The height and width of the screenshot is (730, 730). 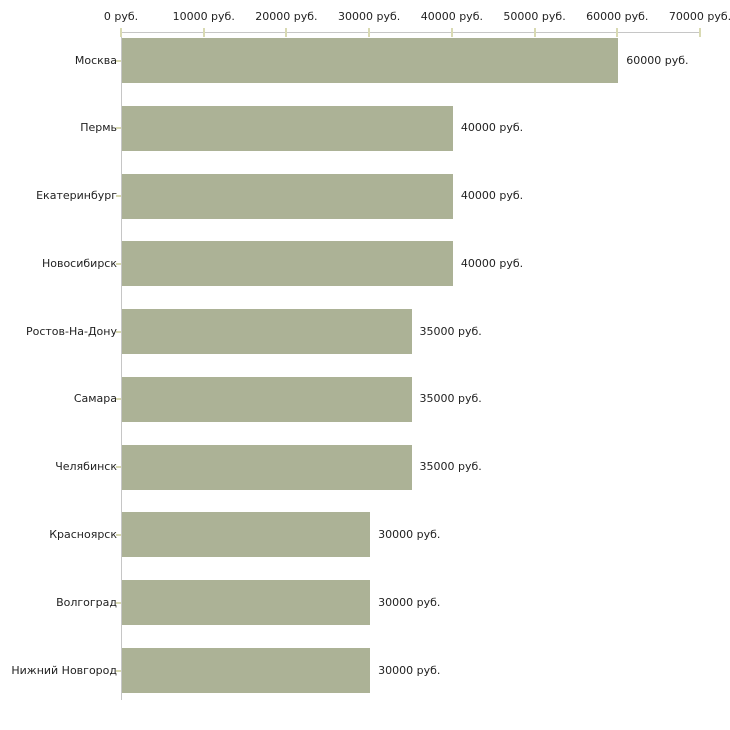 What do you see at coordinates (83, 534) in the screenshot?
I see `category-label: Красноярск` at bounding box center [83, 534].